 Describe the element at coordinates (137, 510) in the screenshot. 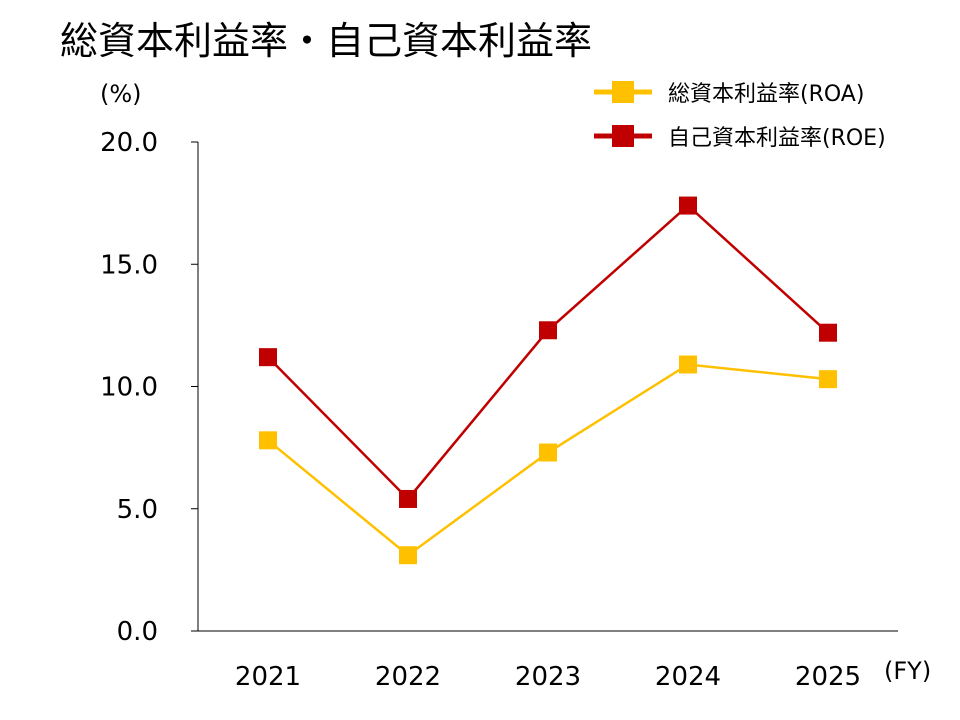

I see `y-tick-label: 5.0` at that location.